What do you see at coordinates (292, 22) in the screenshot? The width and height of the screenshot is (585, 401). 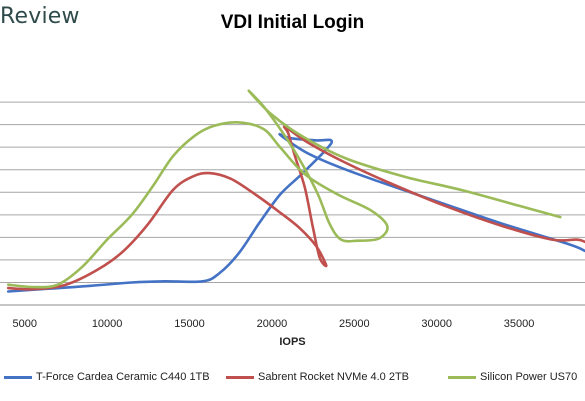 I see `chart-title: VDI Initial Login` at bounding box center [292, 22].